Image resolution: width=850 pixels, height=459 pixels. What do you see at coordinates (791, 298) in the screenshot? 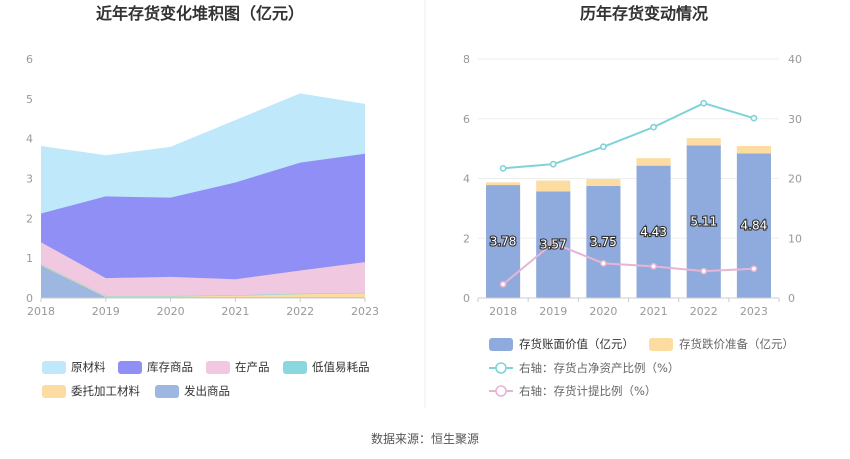
I see `right-y2-tick-label: 0` at bounding box center [791, 298].